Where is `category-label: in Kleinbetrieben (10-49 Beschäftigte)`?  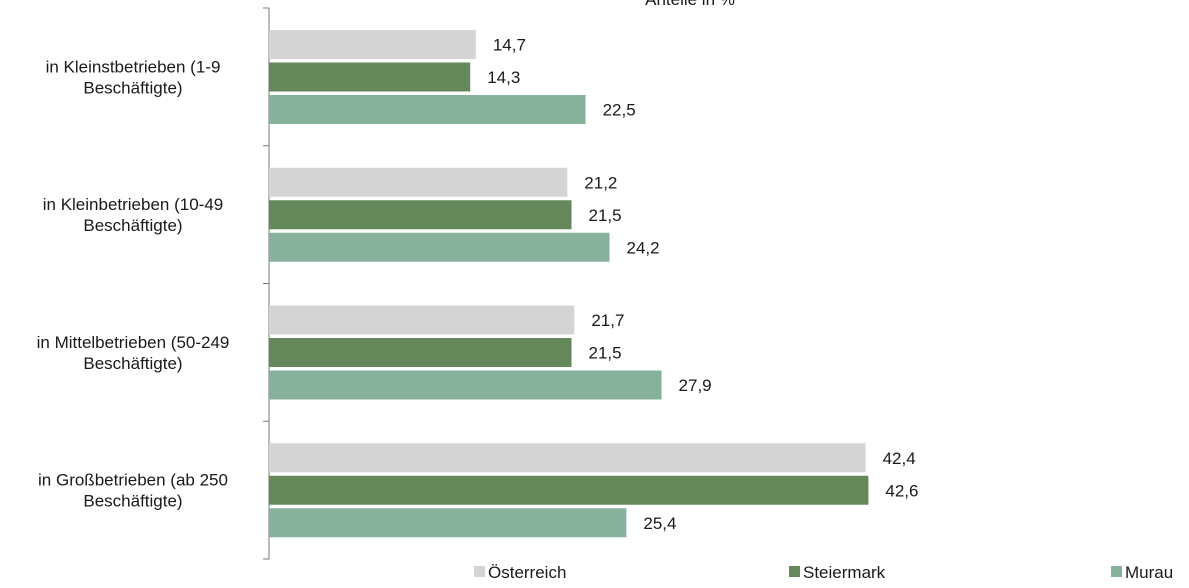 category-label: in Kleinbetrieben (10-49 Beschäftigte) is located at coordinates (133, 215).